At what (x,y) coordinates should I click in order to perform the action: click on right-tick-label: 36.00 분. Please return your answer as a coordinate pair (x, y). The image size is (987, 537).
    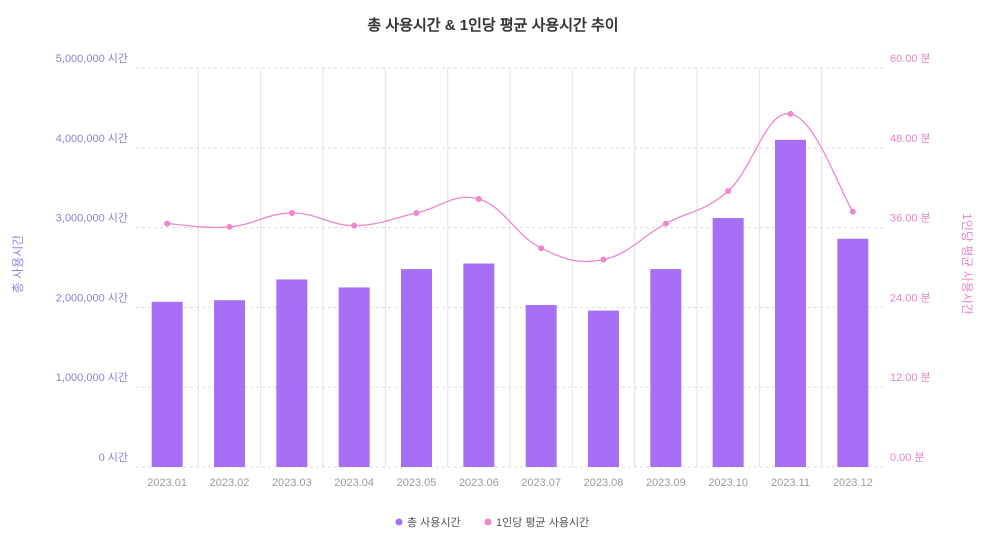
    Looking at the image, I should click on (910, 219).